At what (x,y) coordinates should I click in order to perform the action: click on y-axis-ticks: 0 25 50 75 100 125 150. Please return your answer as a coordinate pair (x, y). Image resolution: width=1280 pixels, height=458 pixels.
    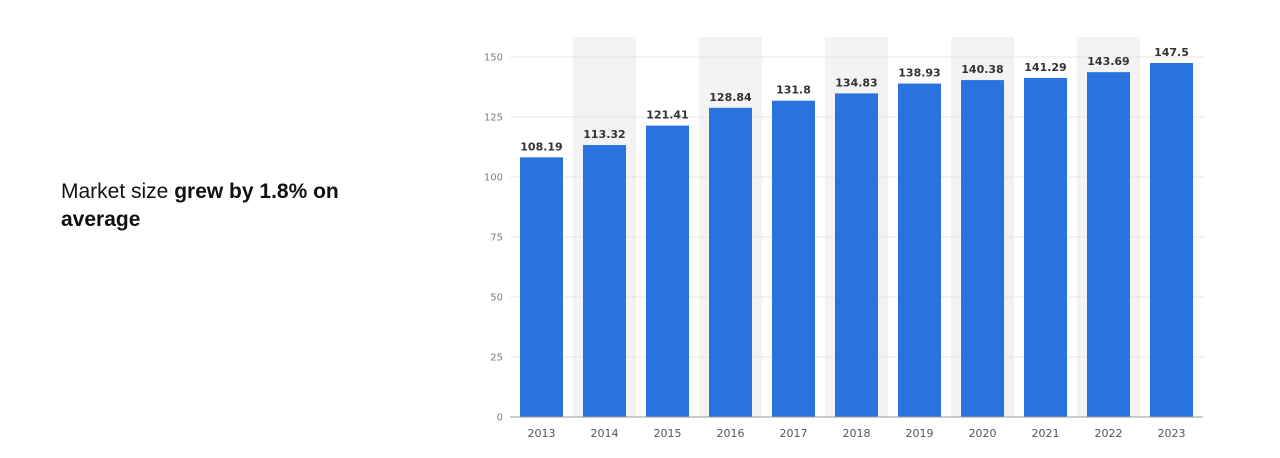
    Looking at the image, I should click on (493, 238).